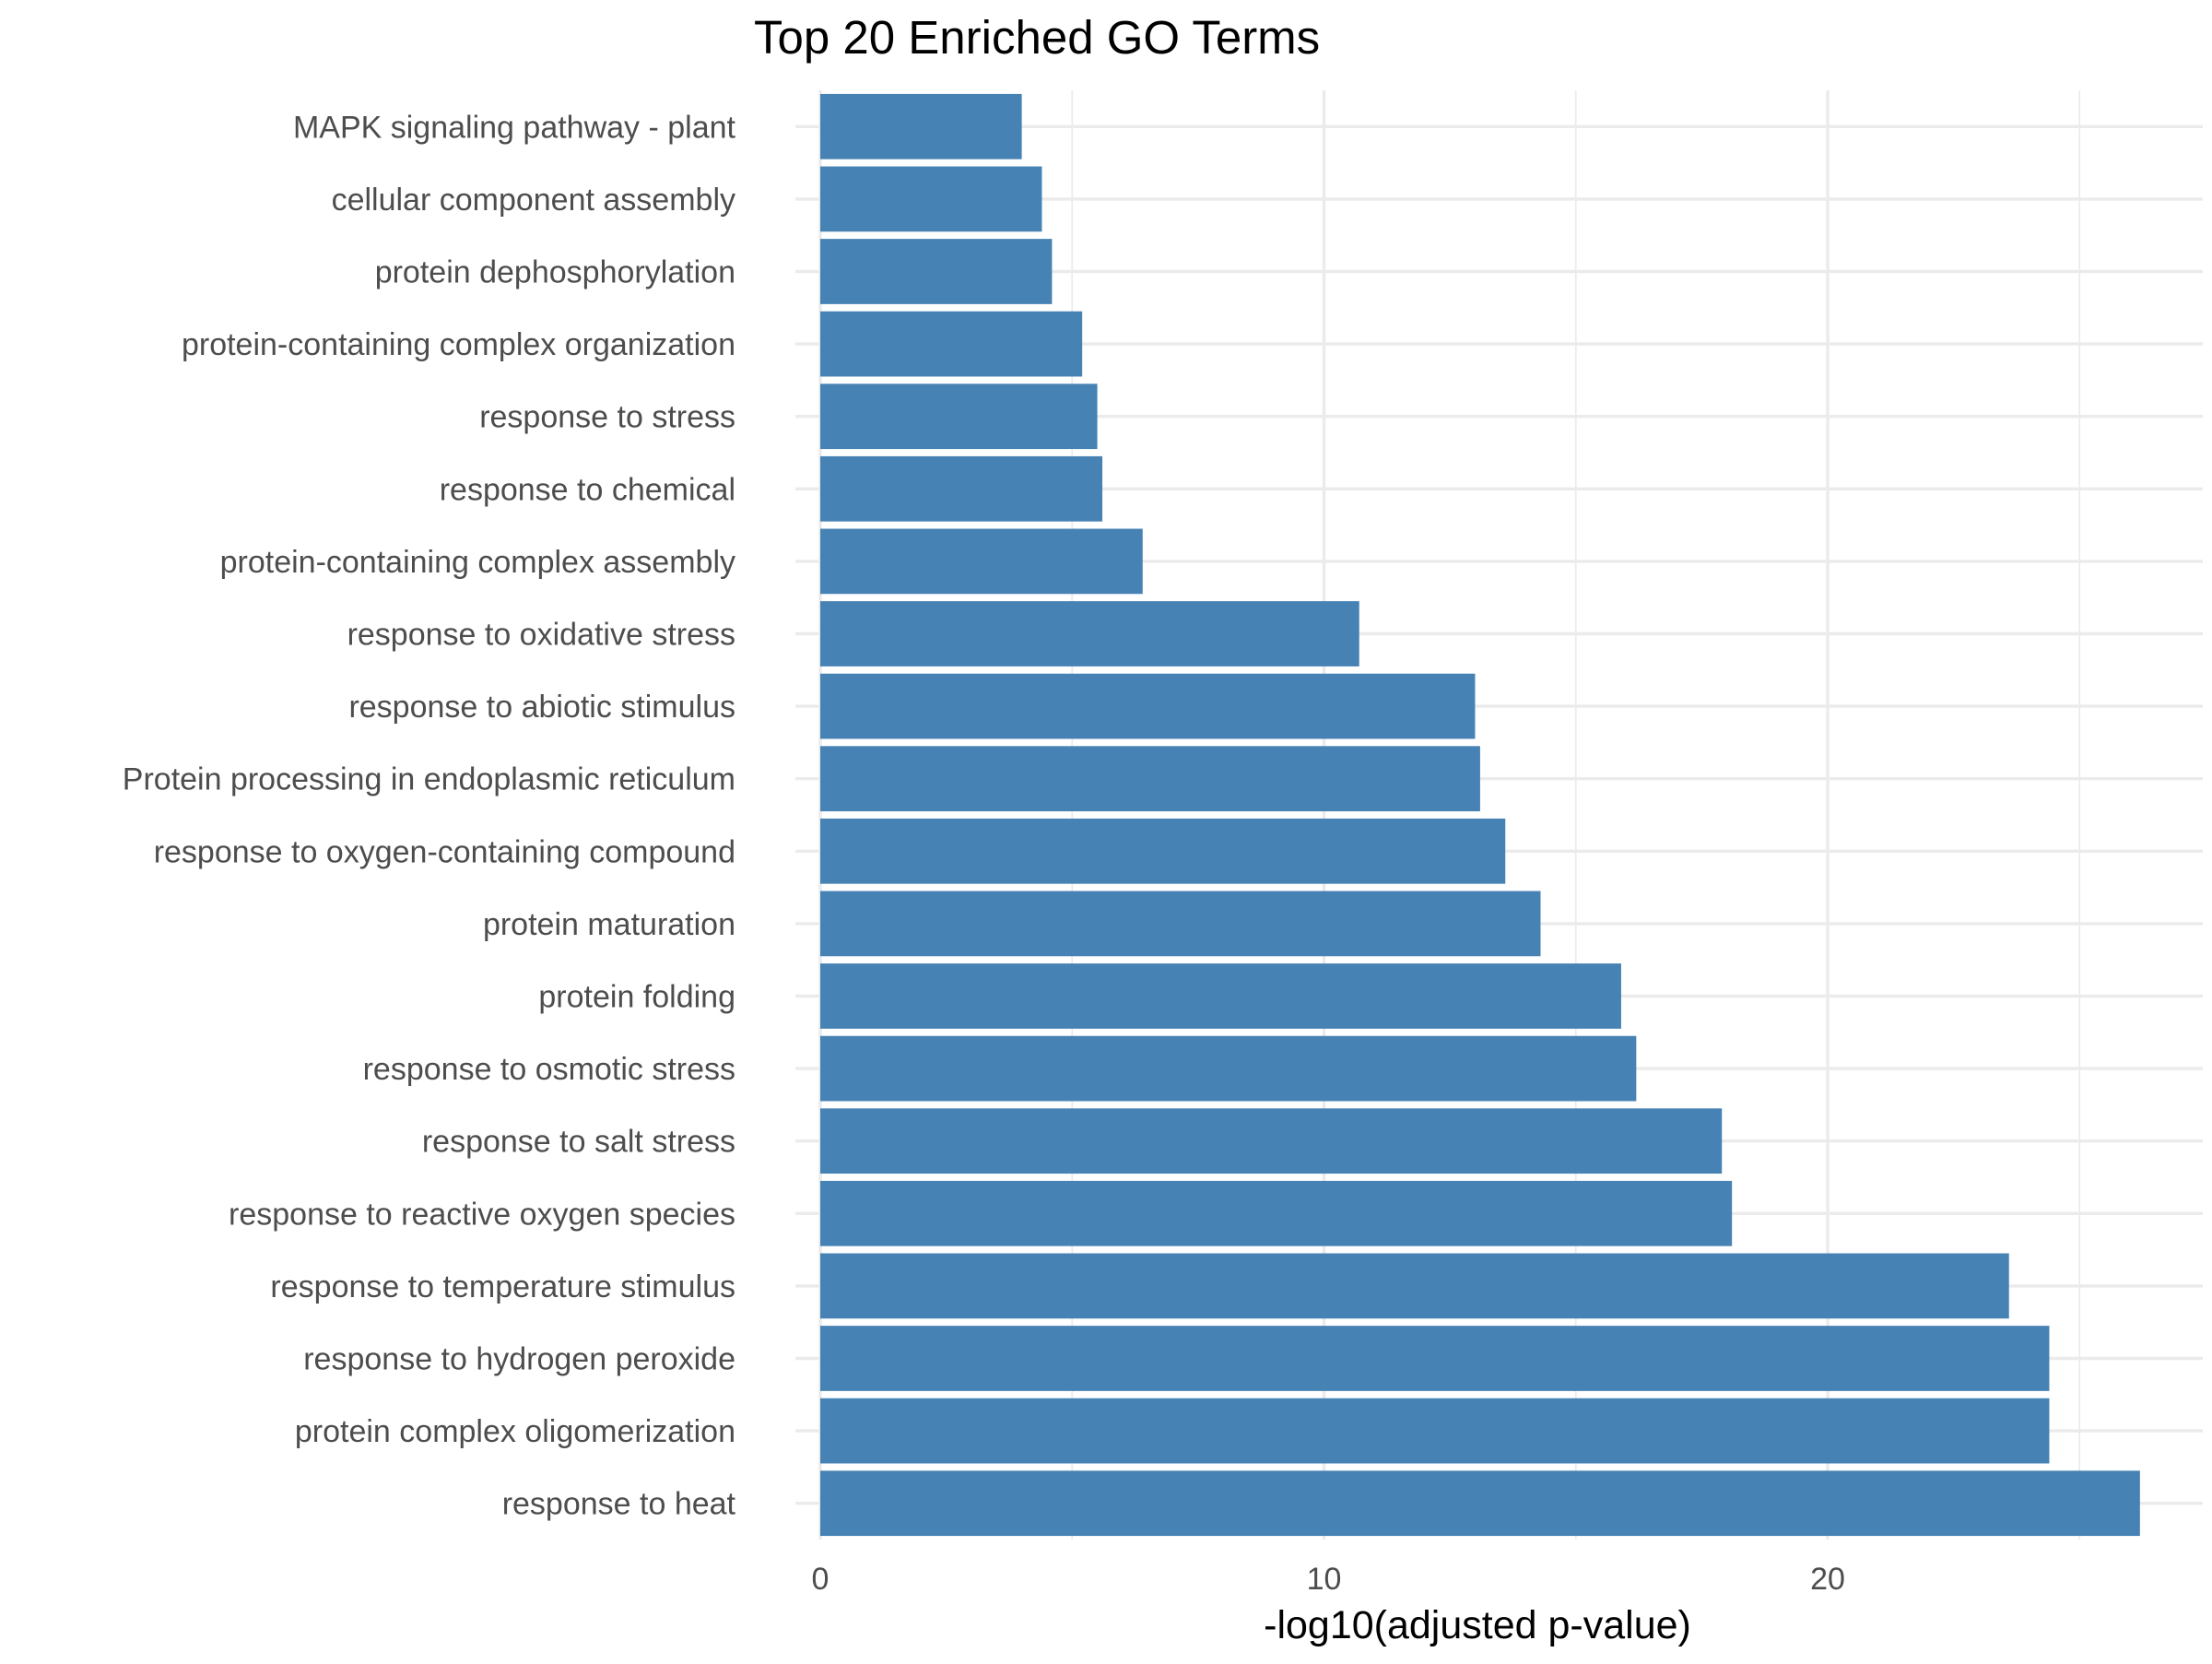 The height and width of the screenshot is (1664, 2212). What do you see at coordinates (1324, 1579) in the screenshot?
I see `x-tick-label: 10` at bounding box center [1324, 1579].